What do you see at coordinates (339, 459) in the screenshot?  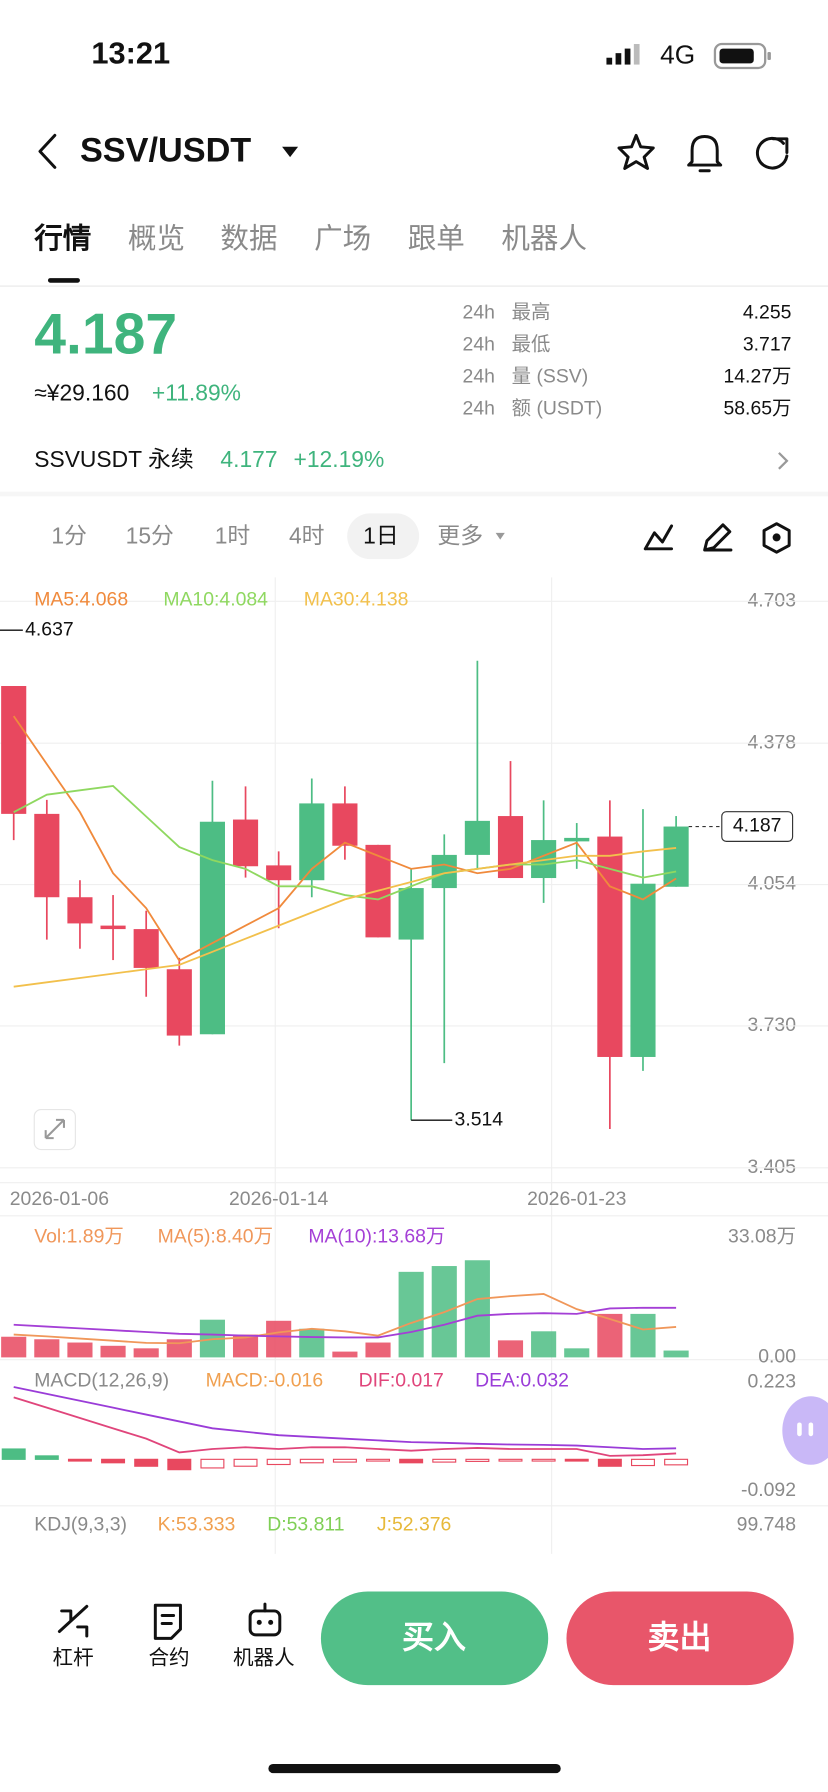 I see `perpetual-change: +12.19%` at bounding box center [339, 459].